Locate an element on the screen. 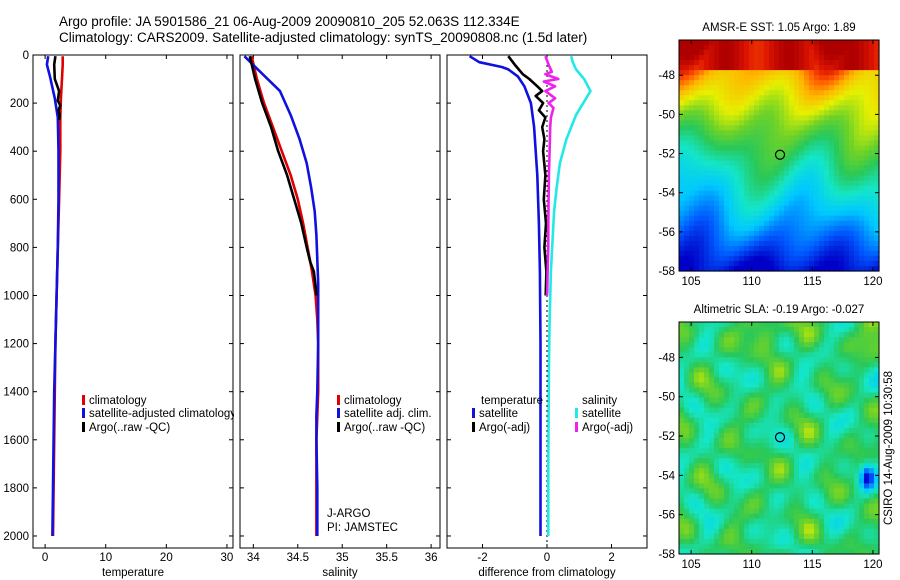 The image size is (900, 580). depth-tick-label: 1600 is located at coordinates (16, 441).